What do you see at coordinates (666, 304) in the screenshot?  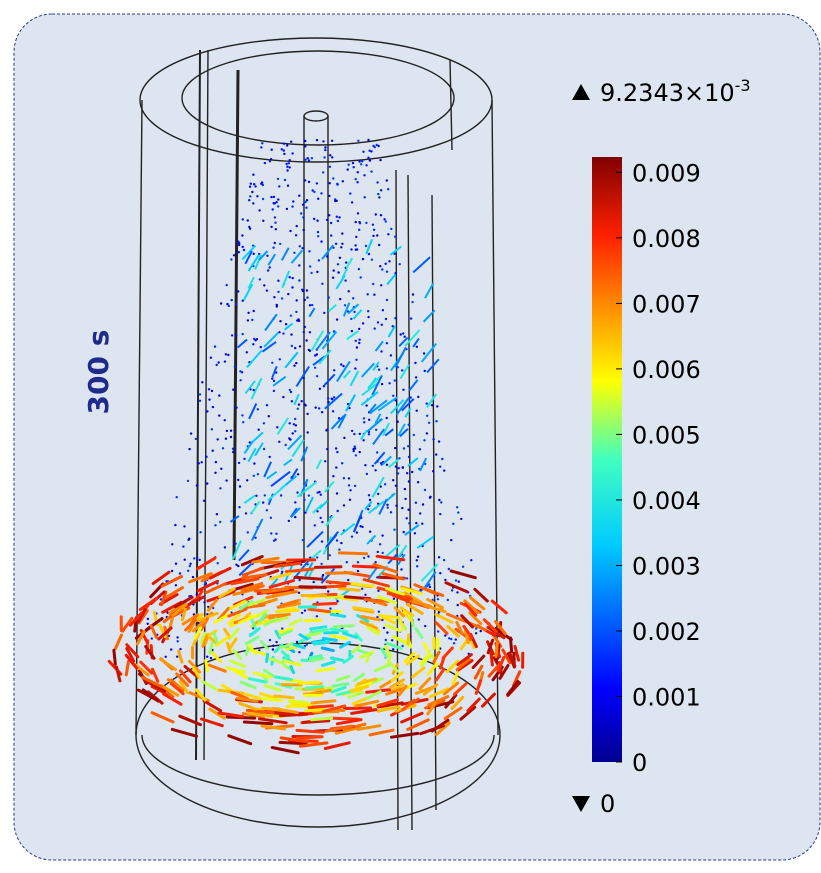 I see `tick-label: 0.007` at bounding box center [666, 304].